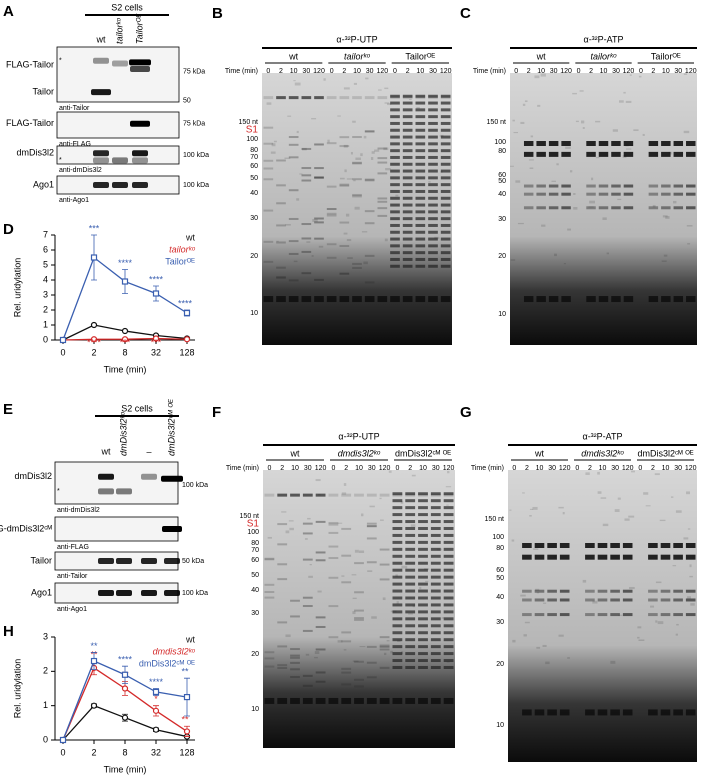  Describe the element at coordinates (45, 264) in the screenshot. I see `y-tick-label: 5` at that location.